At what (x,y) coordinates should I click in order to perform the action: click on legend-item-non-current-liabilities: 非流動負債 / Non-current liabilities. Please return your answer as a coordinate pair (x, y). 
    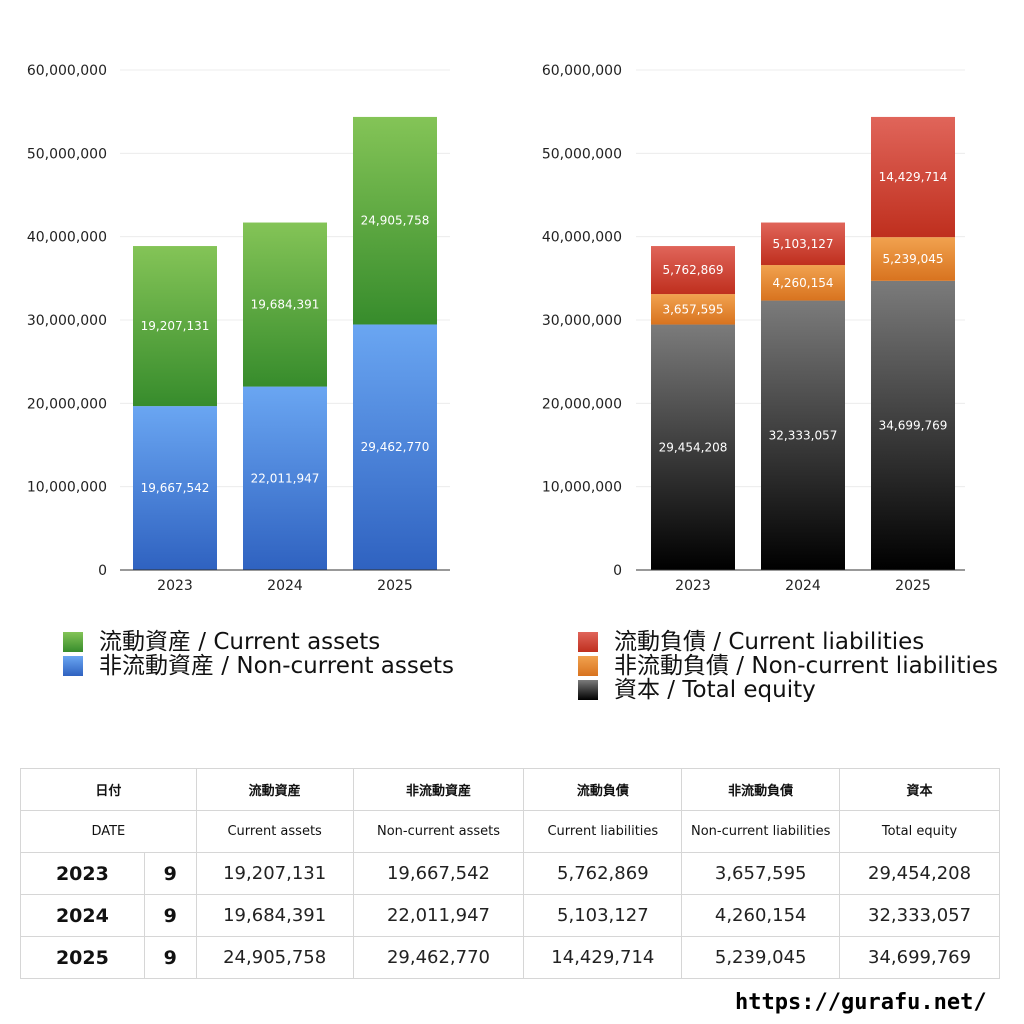
    Looking at the image, I should click on (788, 666).